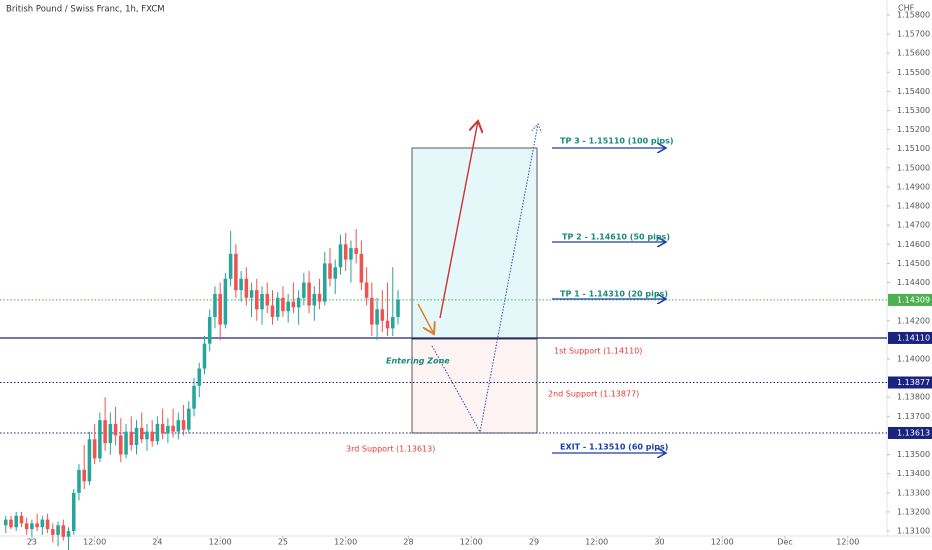 The height and width of the screenshot is (550, 932). What do you see at coordinates (913, 148) in the screenshot?
I see `y-tick-label: 1.15100` at bounding box center [913, 148].